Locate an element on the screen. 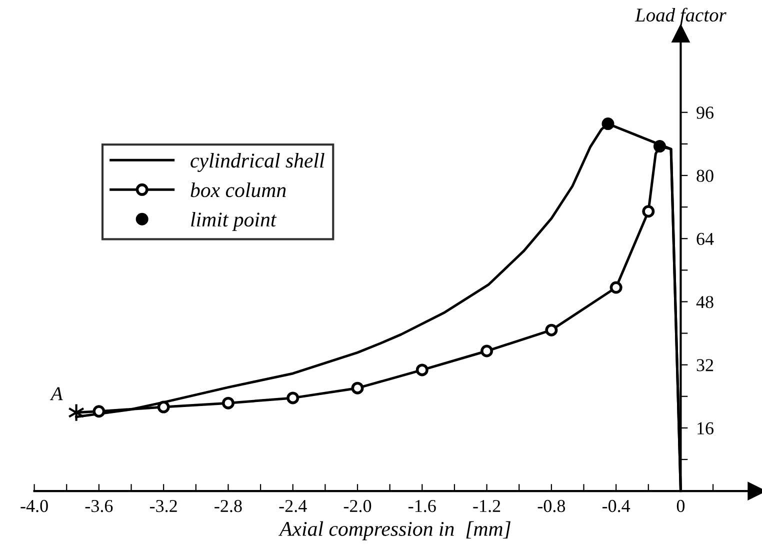 This screenshot has height=558, width=762. y-tick-label: 64 is located at coordinates (705, 239).